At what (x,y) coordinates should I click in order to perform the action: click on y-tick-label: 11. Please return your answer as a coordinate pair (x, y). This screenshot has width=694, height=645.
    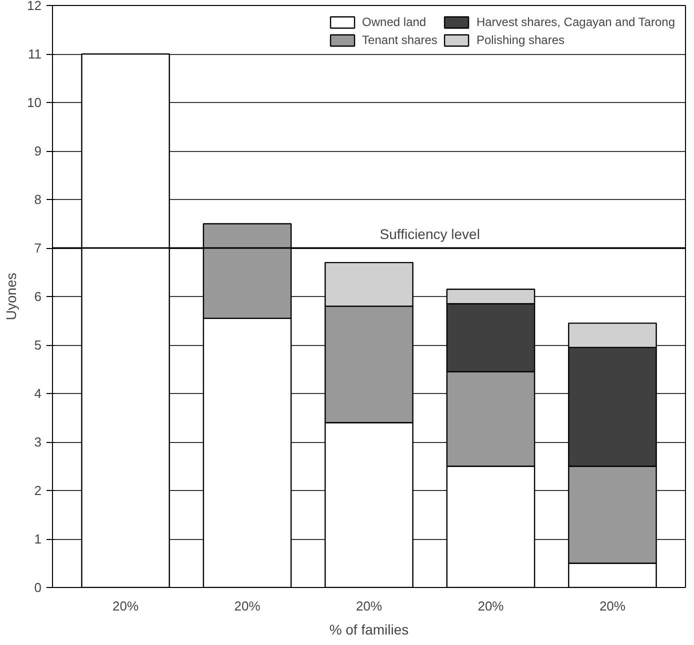
    Looking at the image, I should click on (35, 54).